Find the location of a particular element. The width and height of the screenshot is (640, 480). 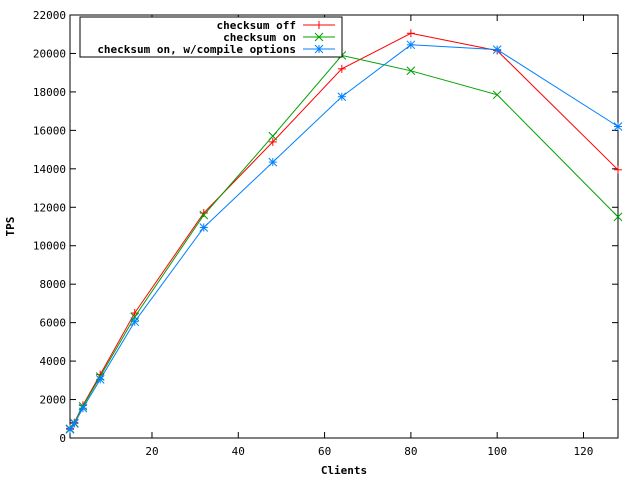

x-tick-label: 20 is located at coordinates (151, 451).